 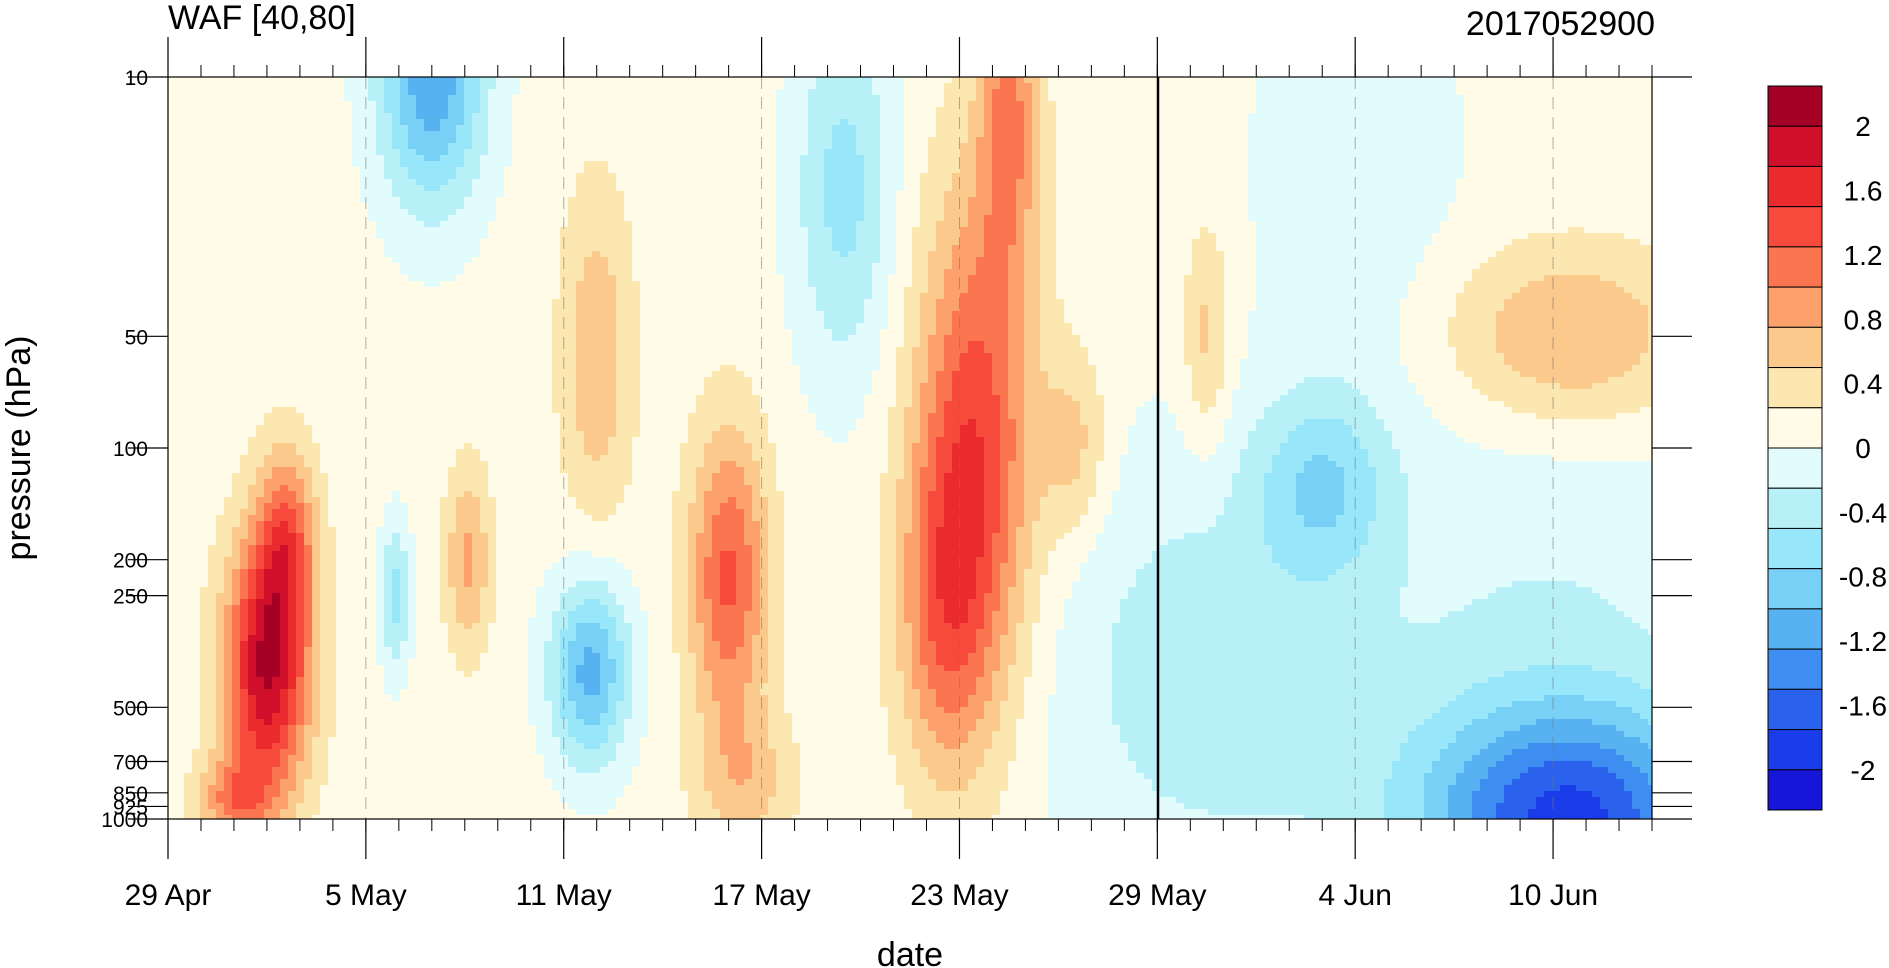 What do you see at coordinates (1863, 641) in the screenshot?
I see `colorbar-label: -1.2` at bounding box center [1863, 641].